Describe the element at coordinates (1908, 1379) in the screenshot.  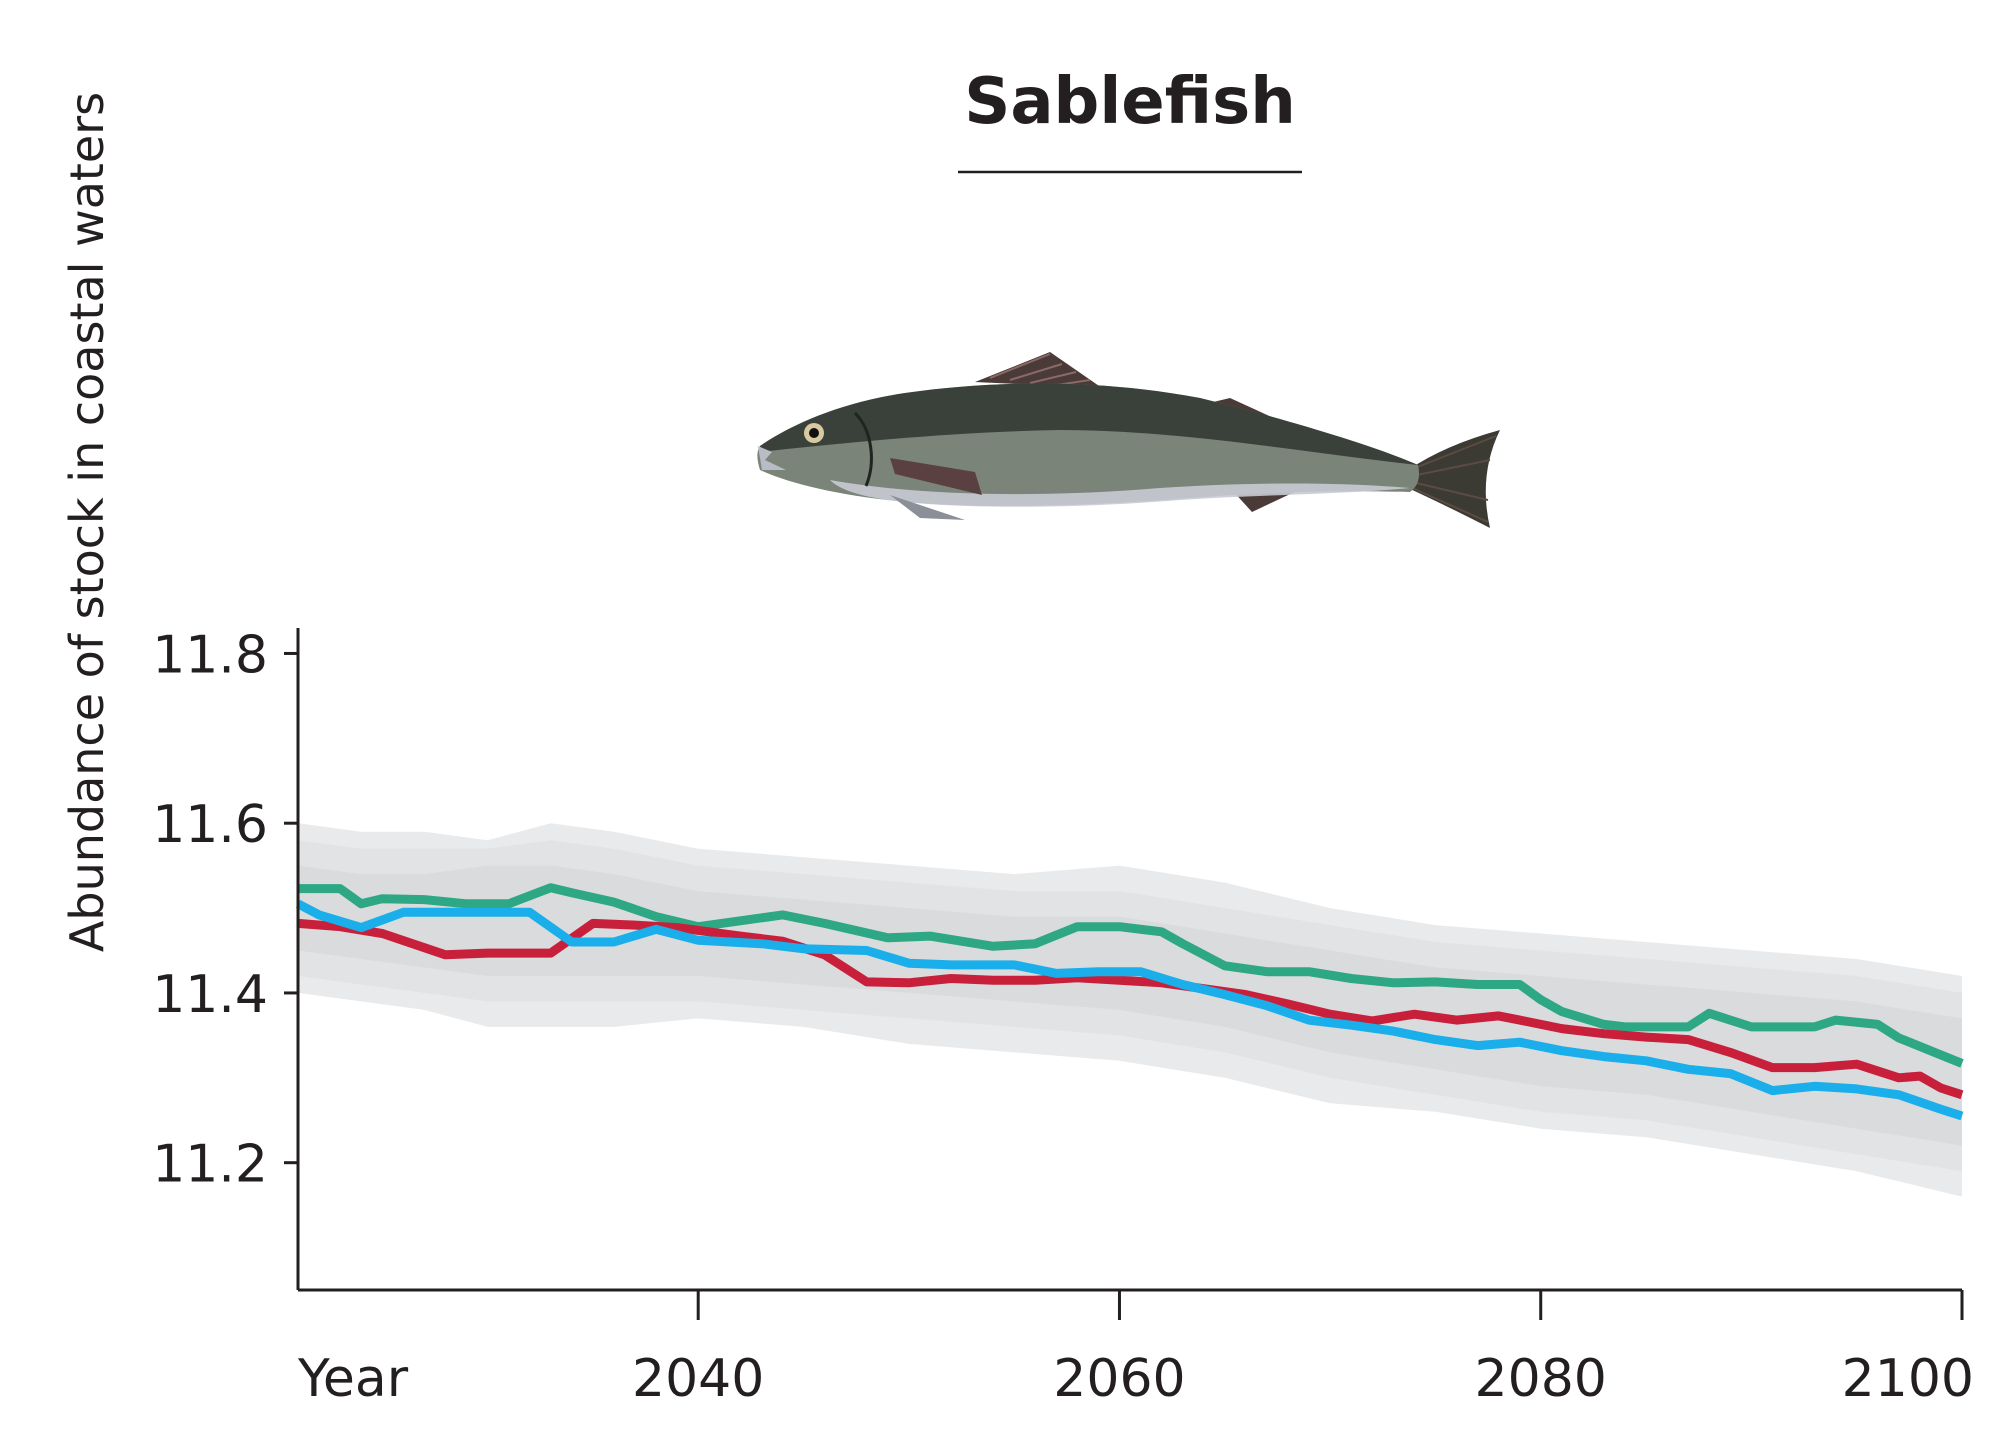
I see `x-tick-label: 2100` at that location.